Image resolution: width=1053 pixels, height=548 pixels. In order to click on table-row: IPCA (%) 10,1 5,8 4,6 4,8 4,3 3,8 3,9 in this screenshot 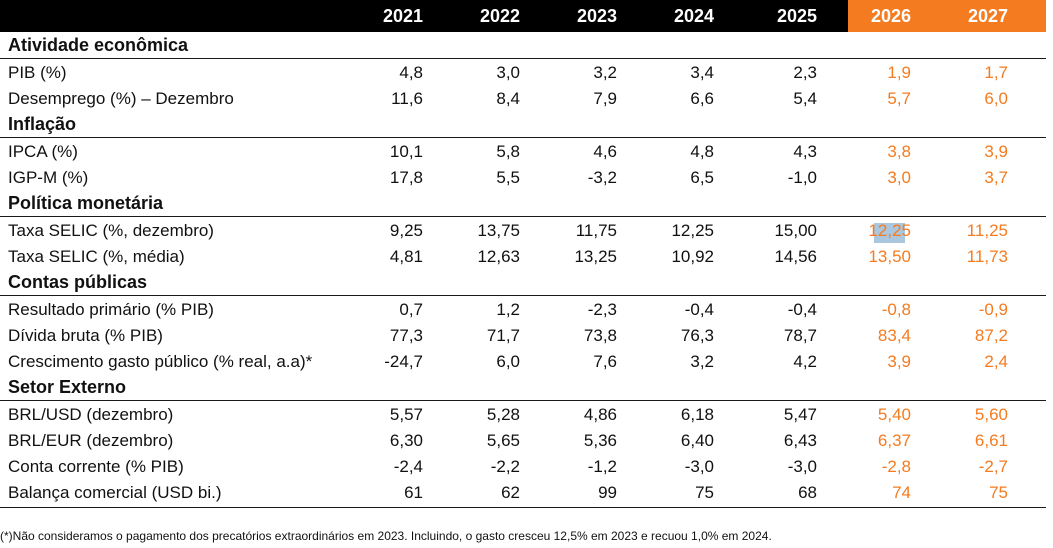, I will do `click(523, 151)`.